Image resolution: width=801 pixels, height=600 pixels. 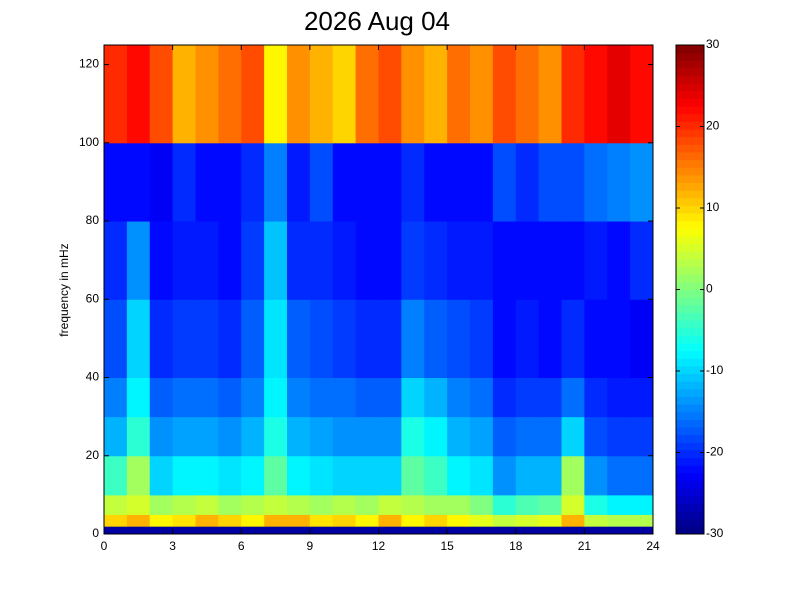 What do you see at coordinates (715, 452) in the screenshot?
I see `colorbar-tick-label: -20` at bounding box center [715, 452].